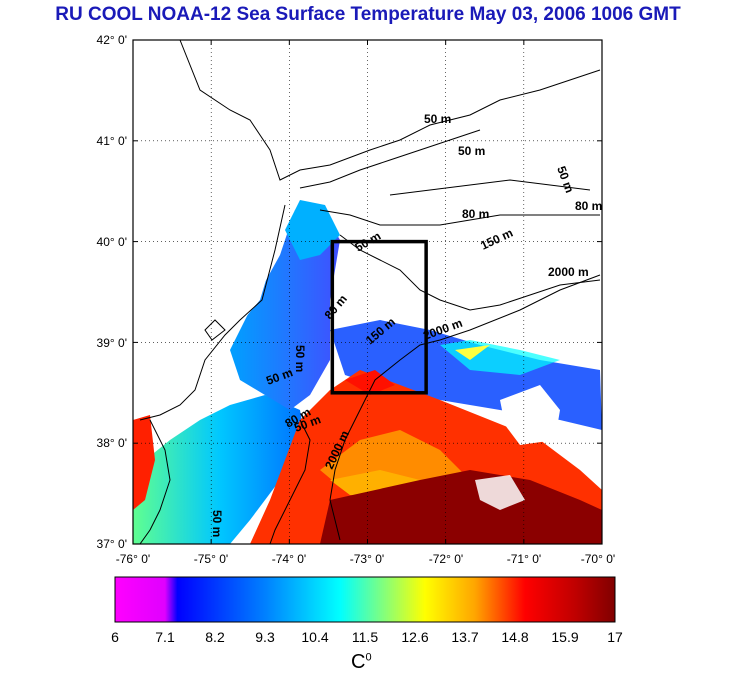  I want to click on lat-label: 42° 0', so click(112, 40).